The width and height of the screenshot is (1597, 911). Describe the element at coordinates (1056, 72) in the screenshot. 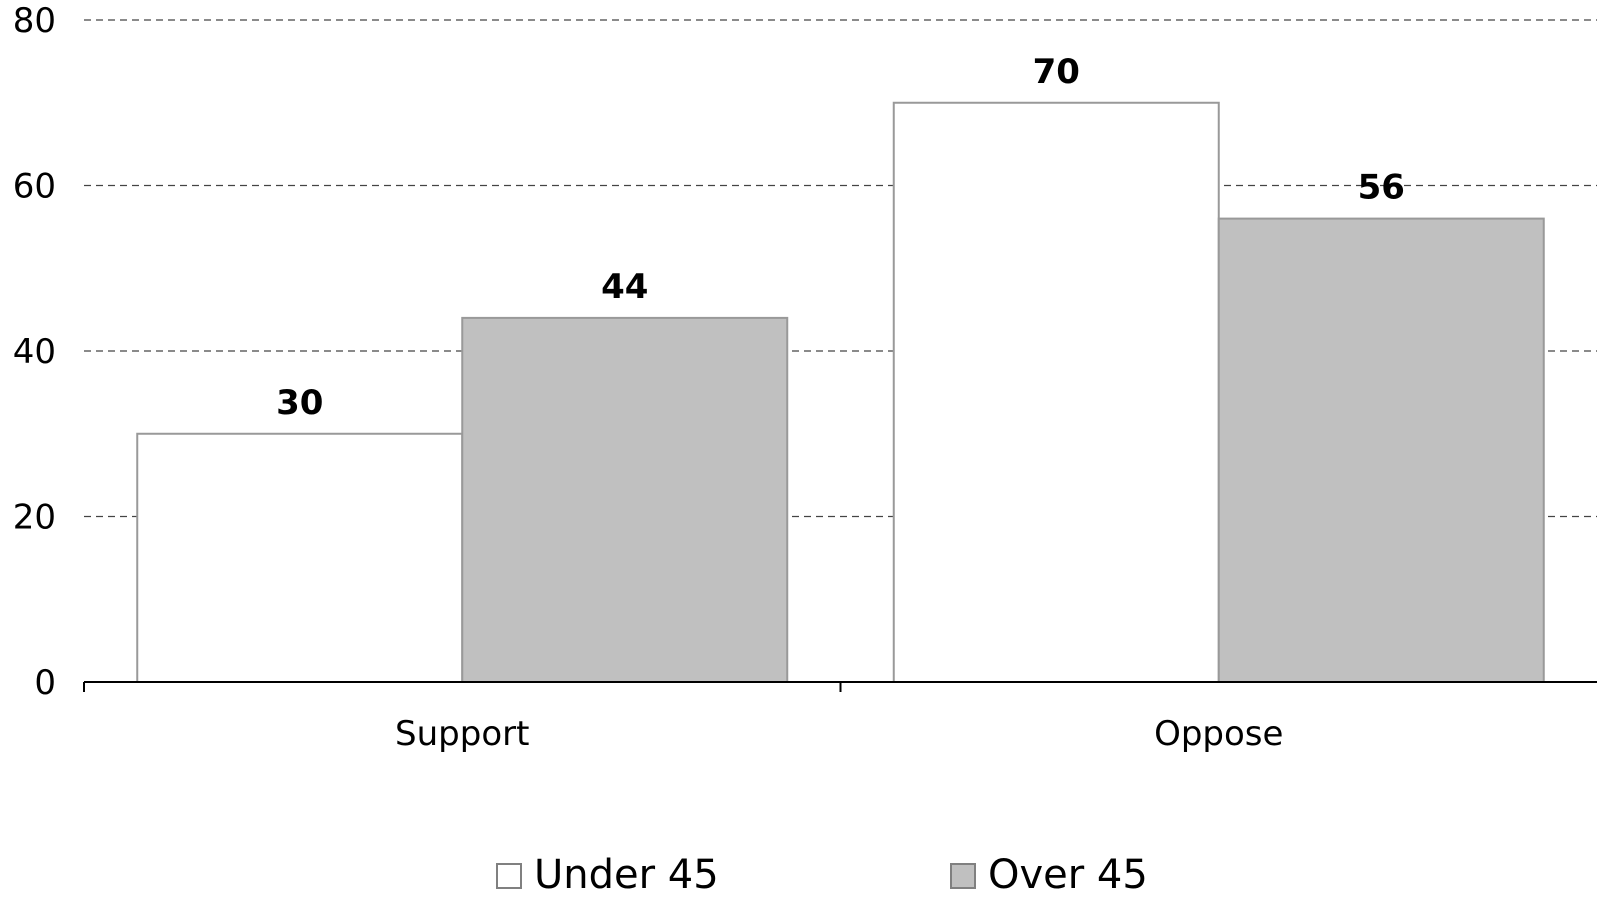

I see `data-label: 70` at that location.